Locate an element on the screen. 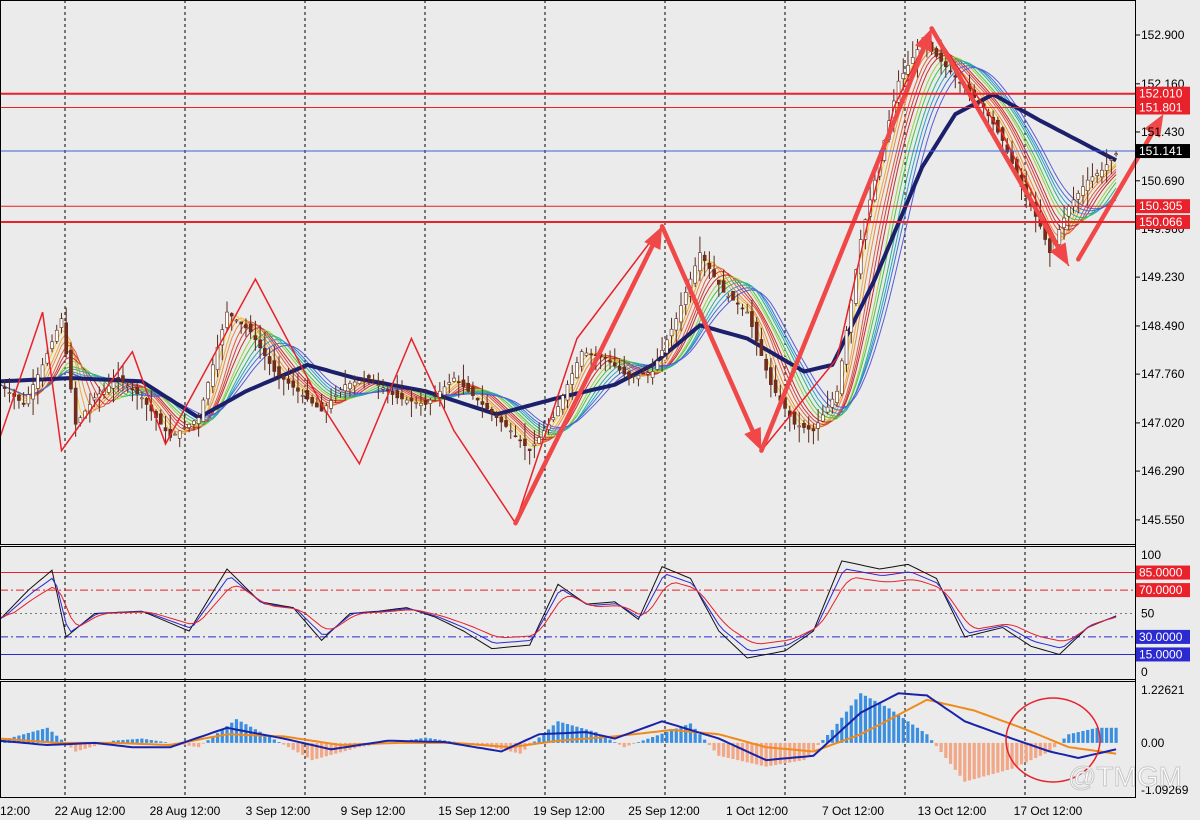 The image size is (1200, 820). x-tick-label: 12:00 is located at coordinates (15, 811).